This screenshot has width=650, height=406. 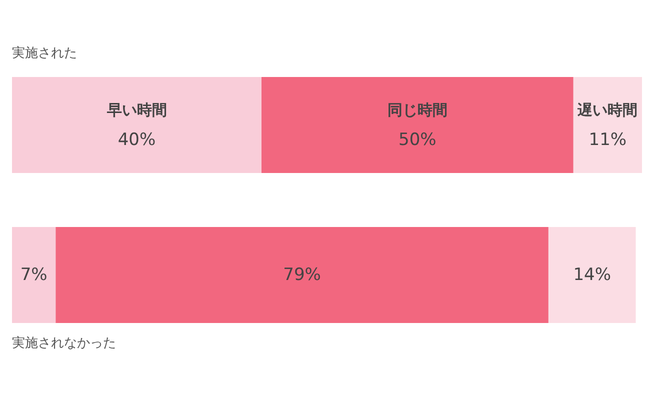 What do you see at coordinates (302, 275) in the screenshot?
I see `data-label: 79%` at bounding box center [302, 275].